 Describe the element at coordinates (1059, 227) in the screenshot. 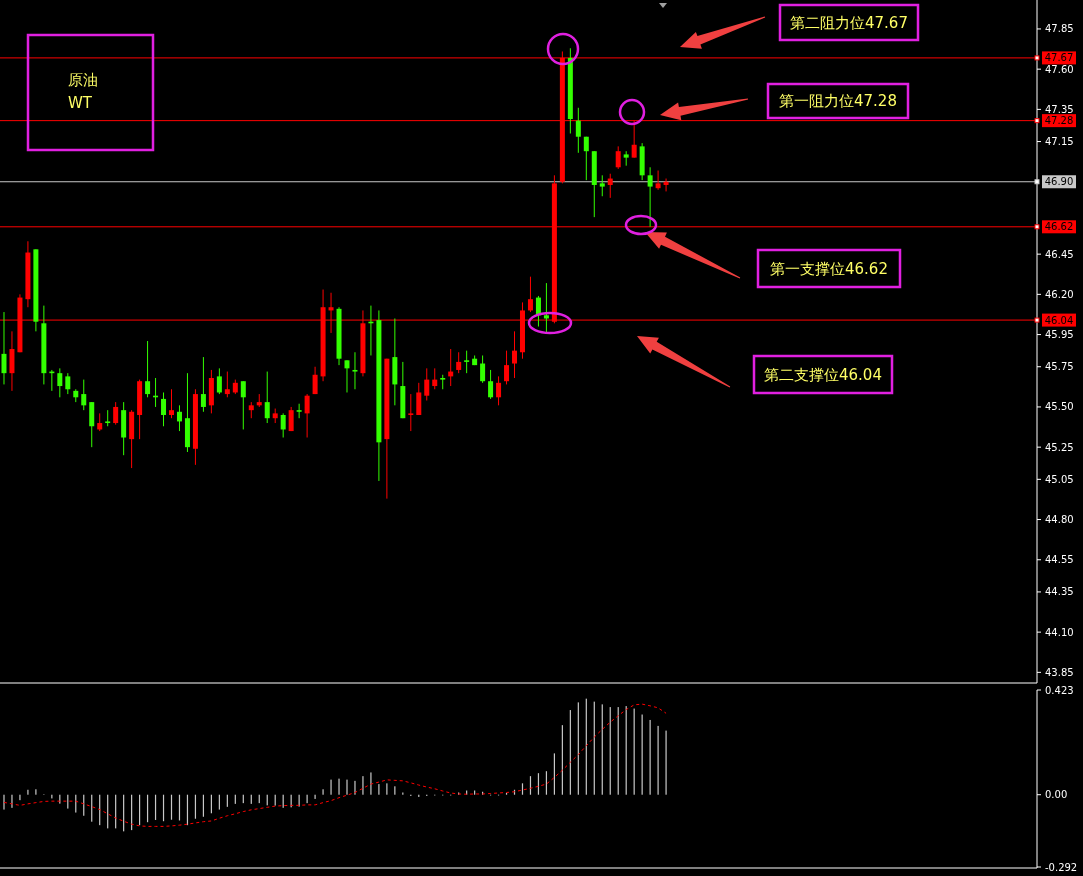

I see `ref-line-label: 46.62` at that location.